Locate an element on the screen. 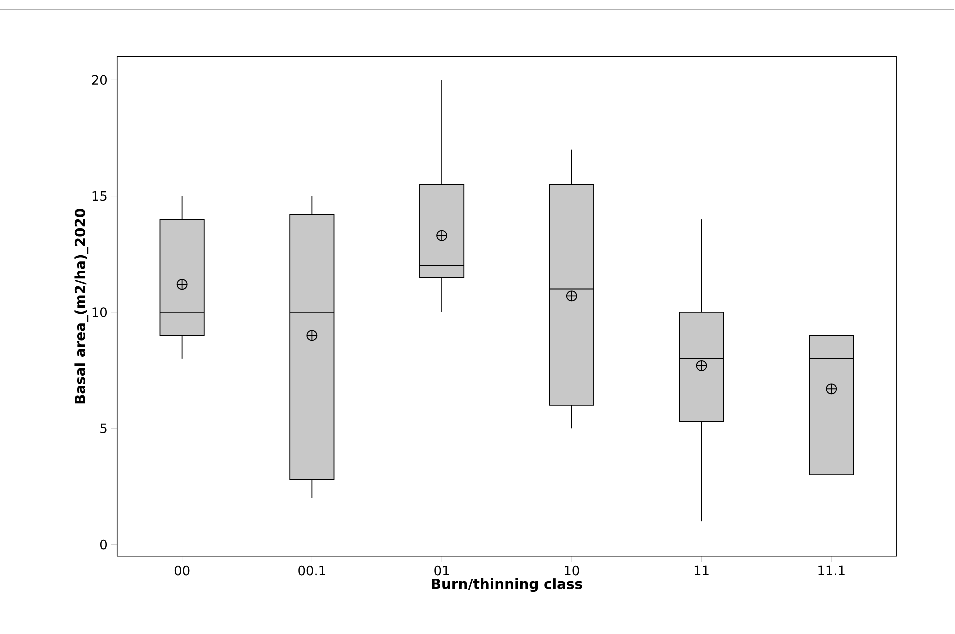 The height and width of the screenshot is (634, 955). y-axis-title: Basal area_(m2/ha)_2020 is located at coordinates (81, 306).